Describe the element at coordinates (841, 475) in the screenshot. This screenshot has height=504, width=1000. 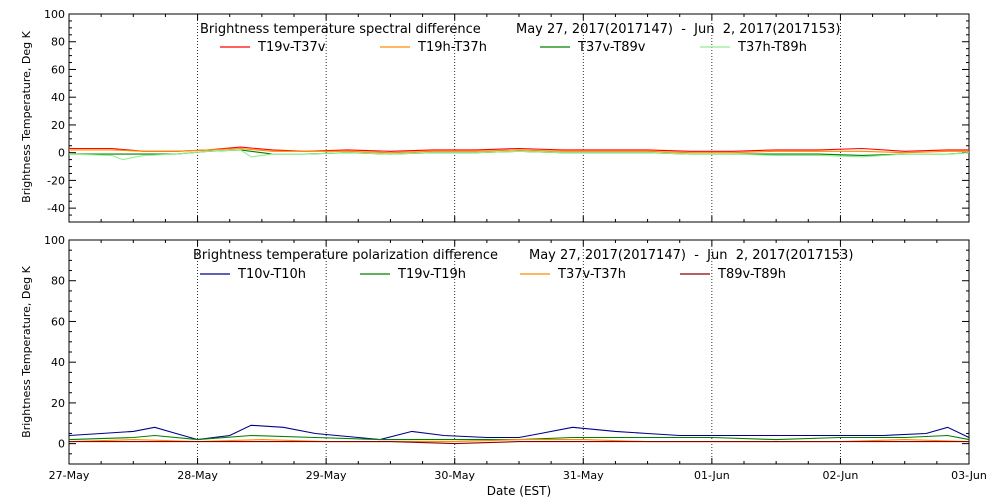
I see `x-tick-label: 02-Jun` at that location.